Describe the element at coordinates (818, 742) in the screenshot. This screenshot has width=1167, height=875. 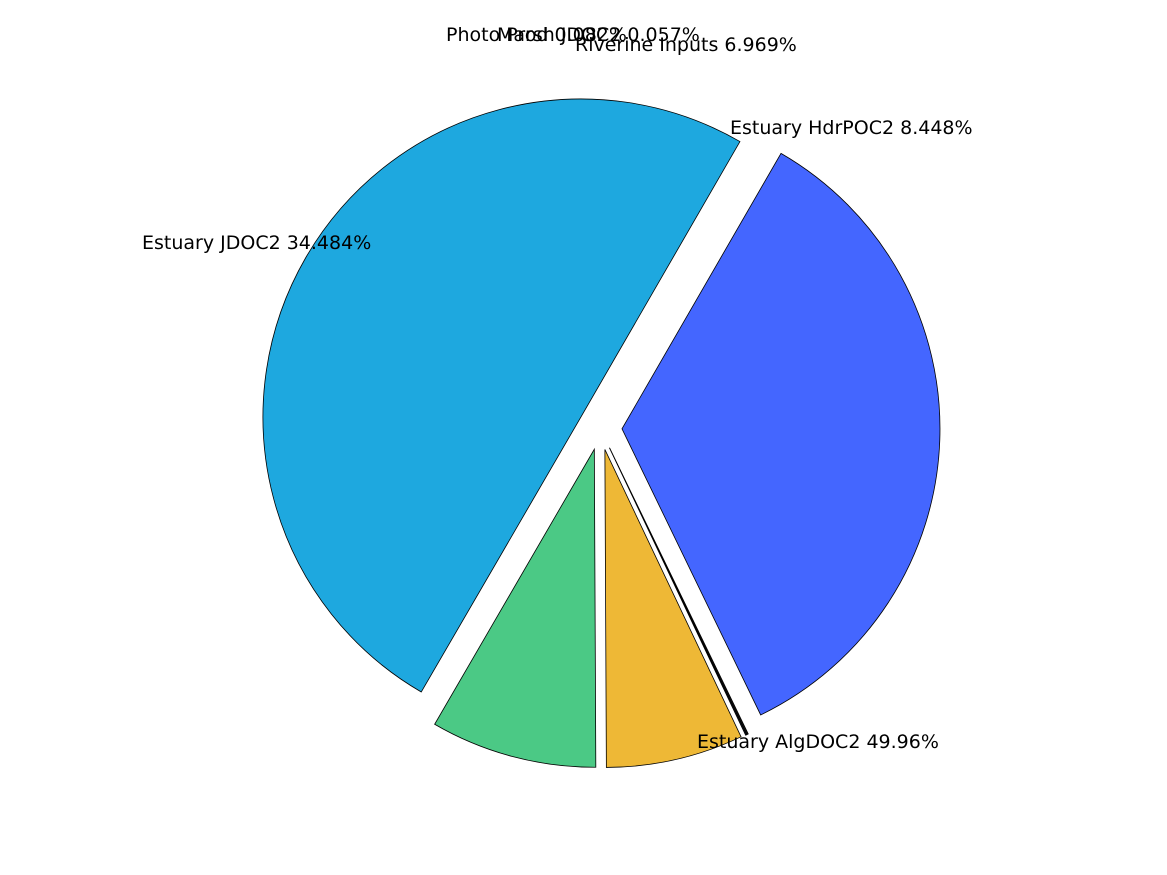
I see `slice-label-0: Estuary AlgDOC2 49.96%` at that location.